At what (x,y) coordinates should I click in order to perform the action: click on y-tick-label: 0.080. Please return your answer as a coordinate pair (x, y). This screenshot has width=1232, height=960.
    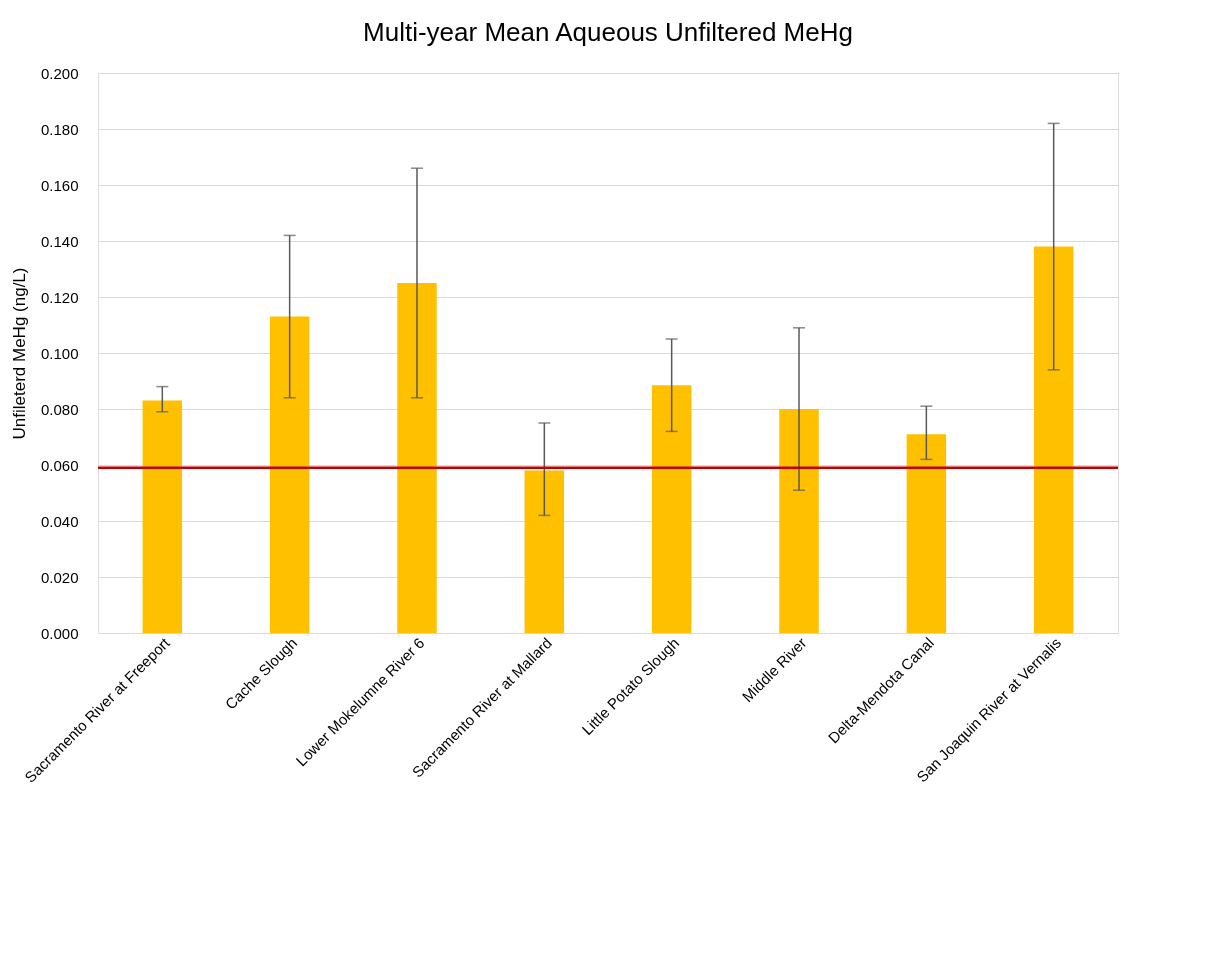
    Looking at the image, I should click on (59, 409).